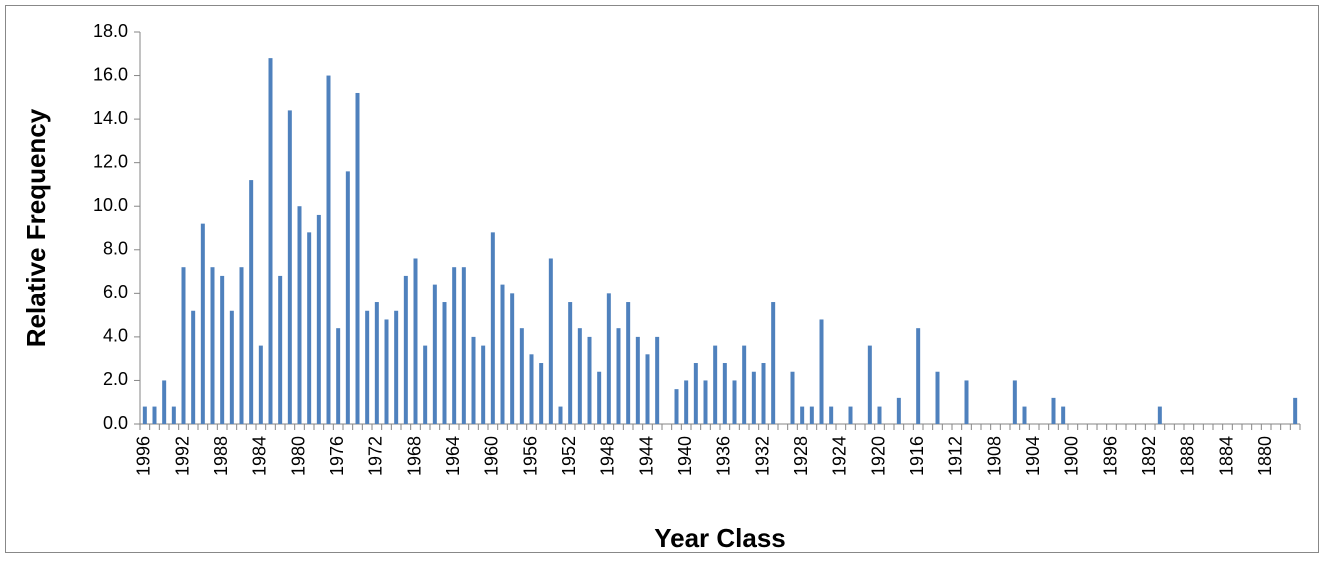  What do you see at coordinates (492, 456) in the screenshot?
I see `x-tick-label: 1960` at bounding box center [492, 456].